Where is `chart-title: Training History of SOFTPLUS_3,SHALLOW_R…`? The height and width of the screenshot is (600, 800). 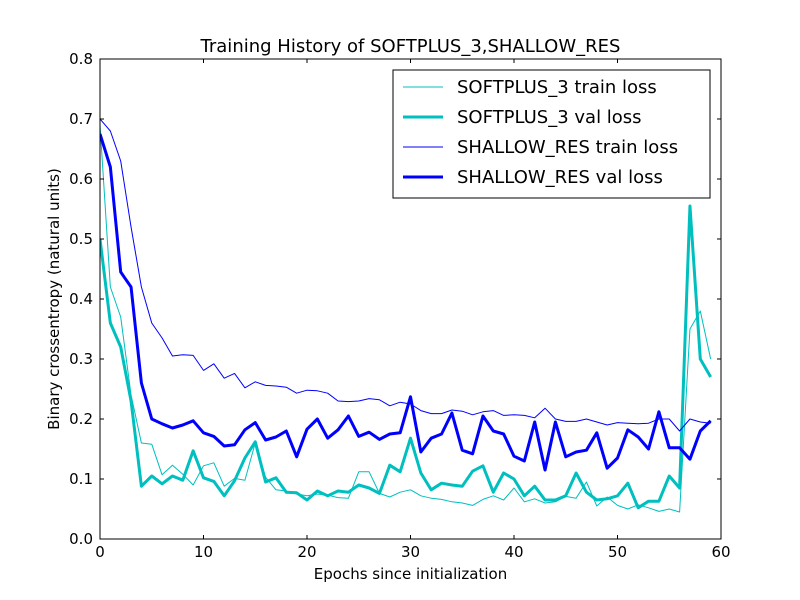
chart-title: Training History of SOFTPLUS_3,SHALLOW_R… is located at coordinates (410, 46).